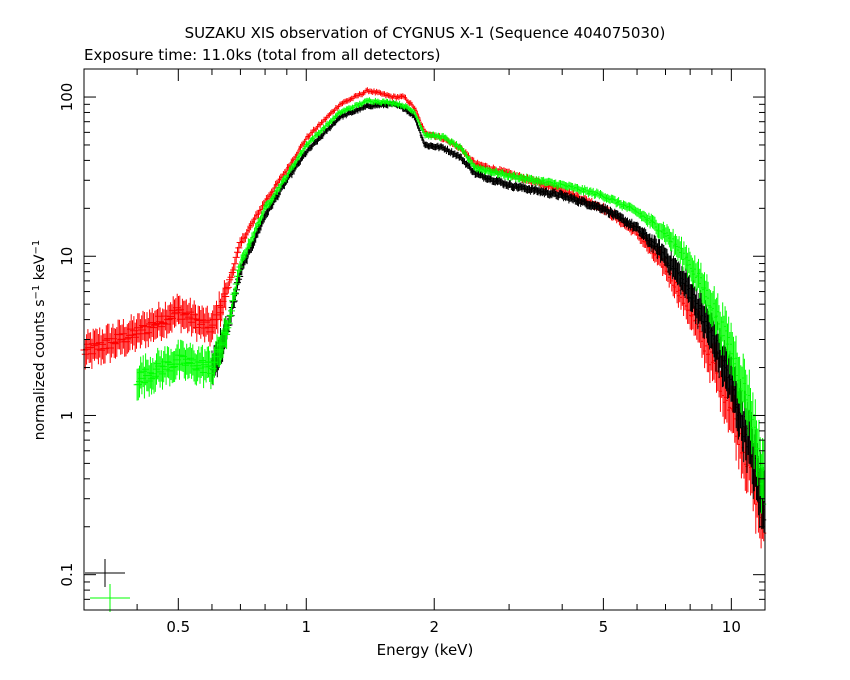 The height and width of the screenshot is (680, 850). I want to click on legend-markers, so click(107, 585).